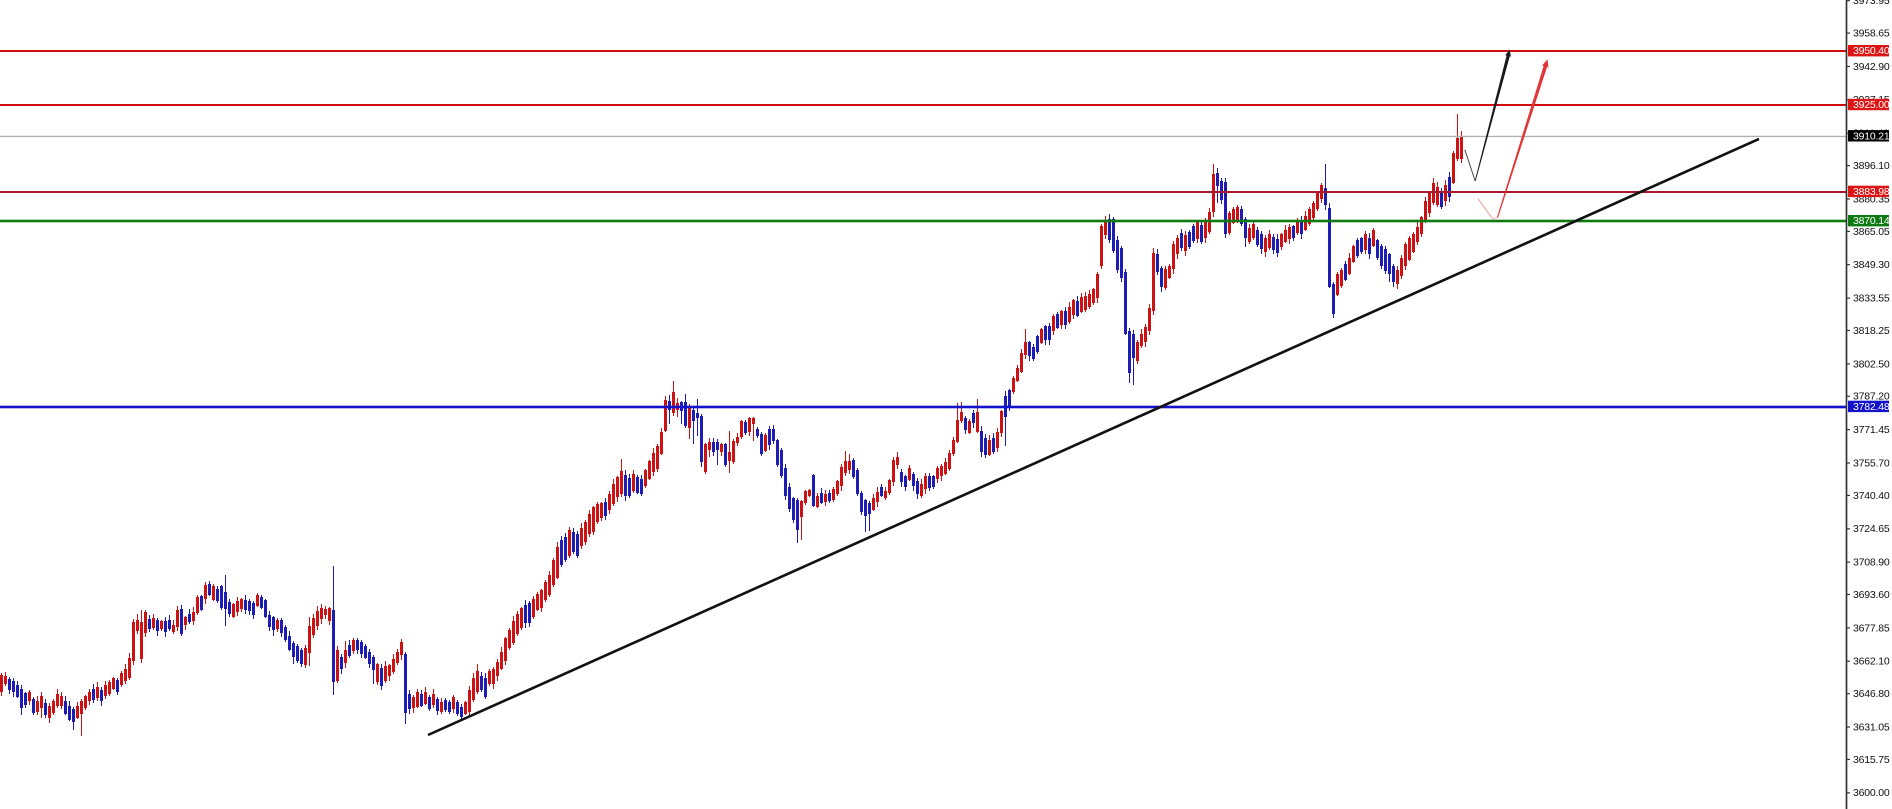  What do you see at coordinates (1871, 299) in the screenshot?
I see `svg-text: 3833.55` at bounding box center [1871, 299].